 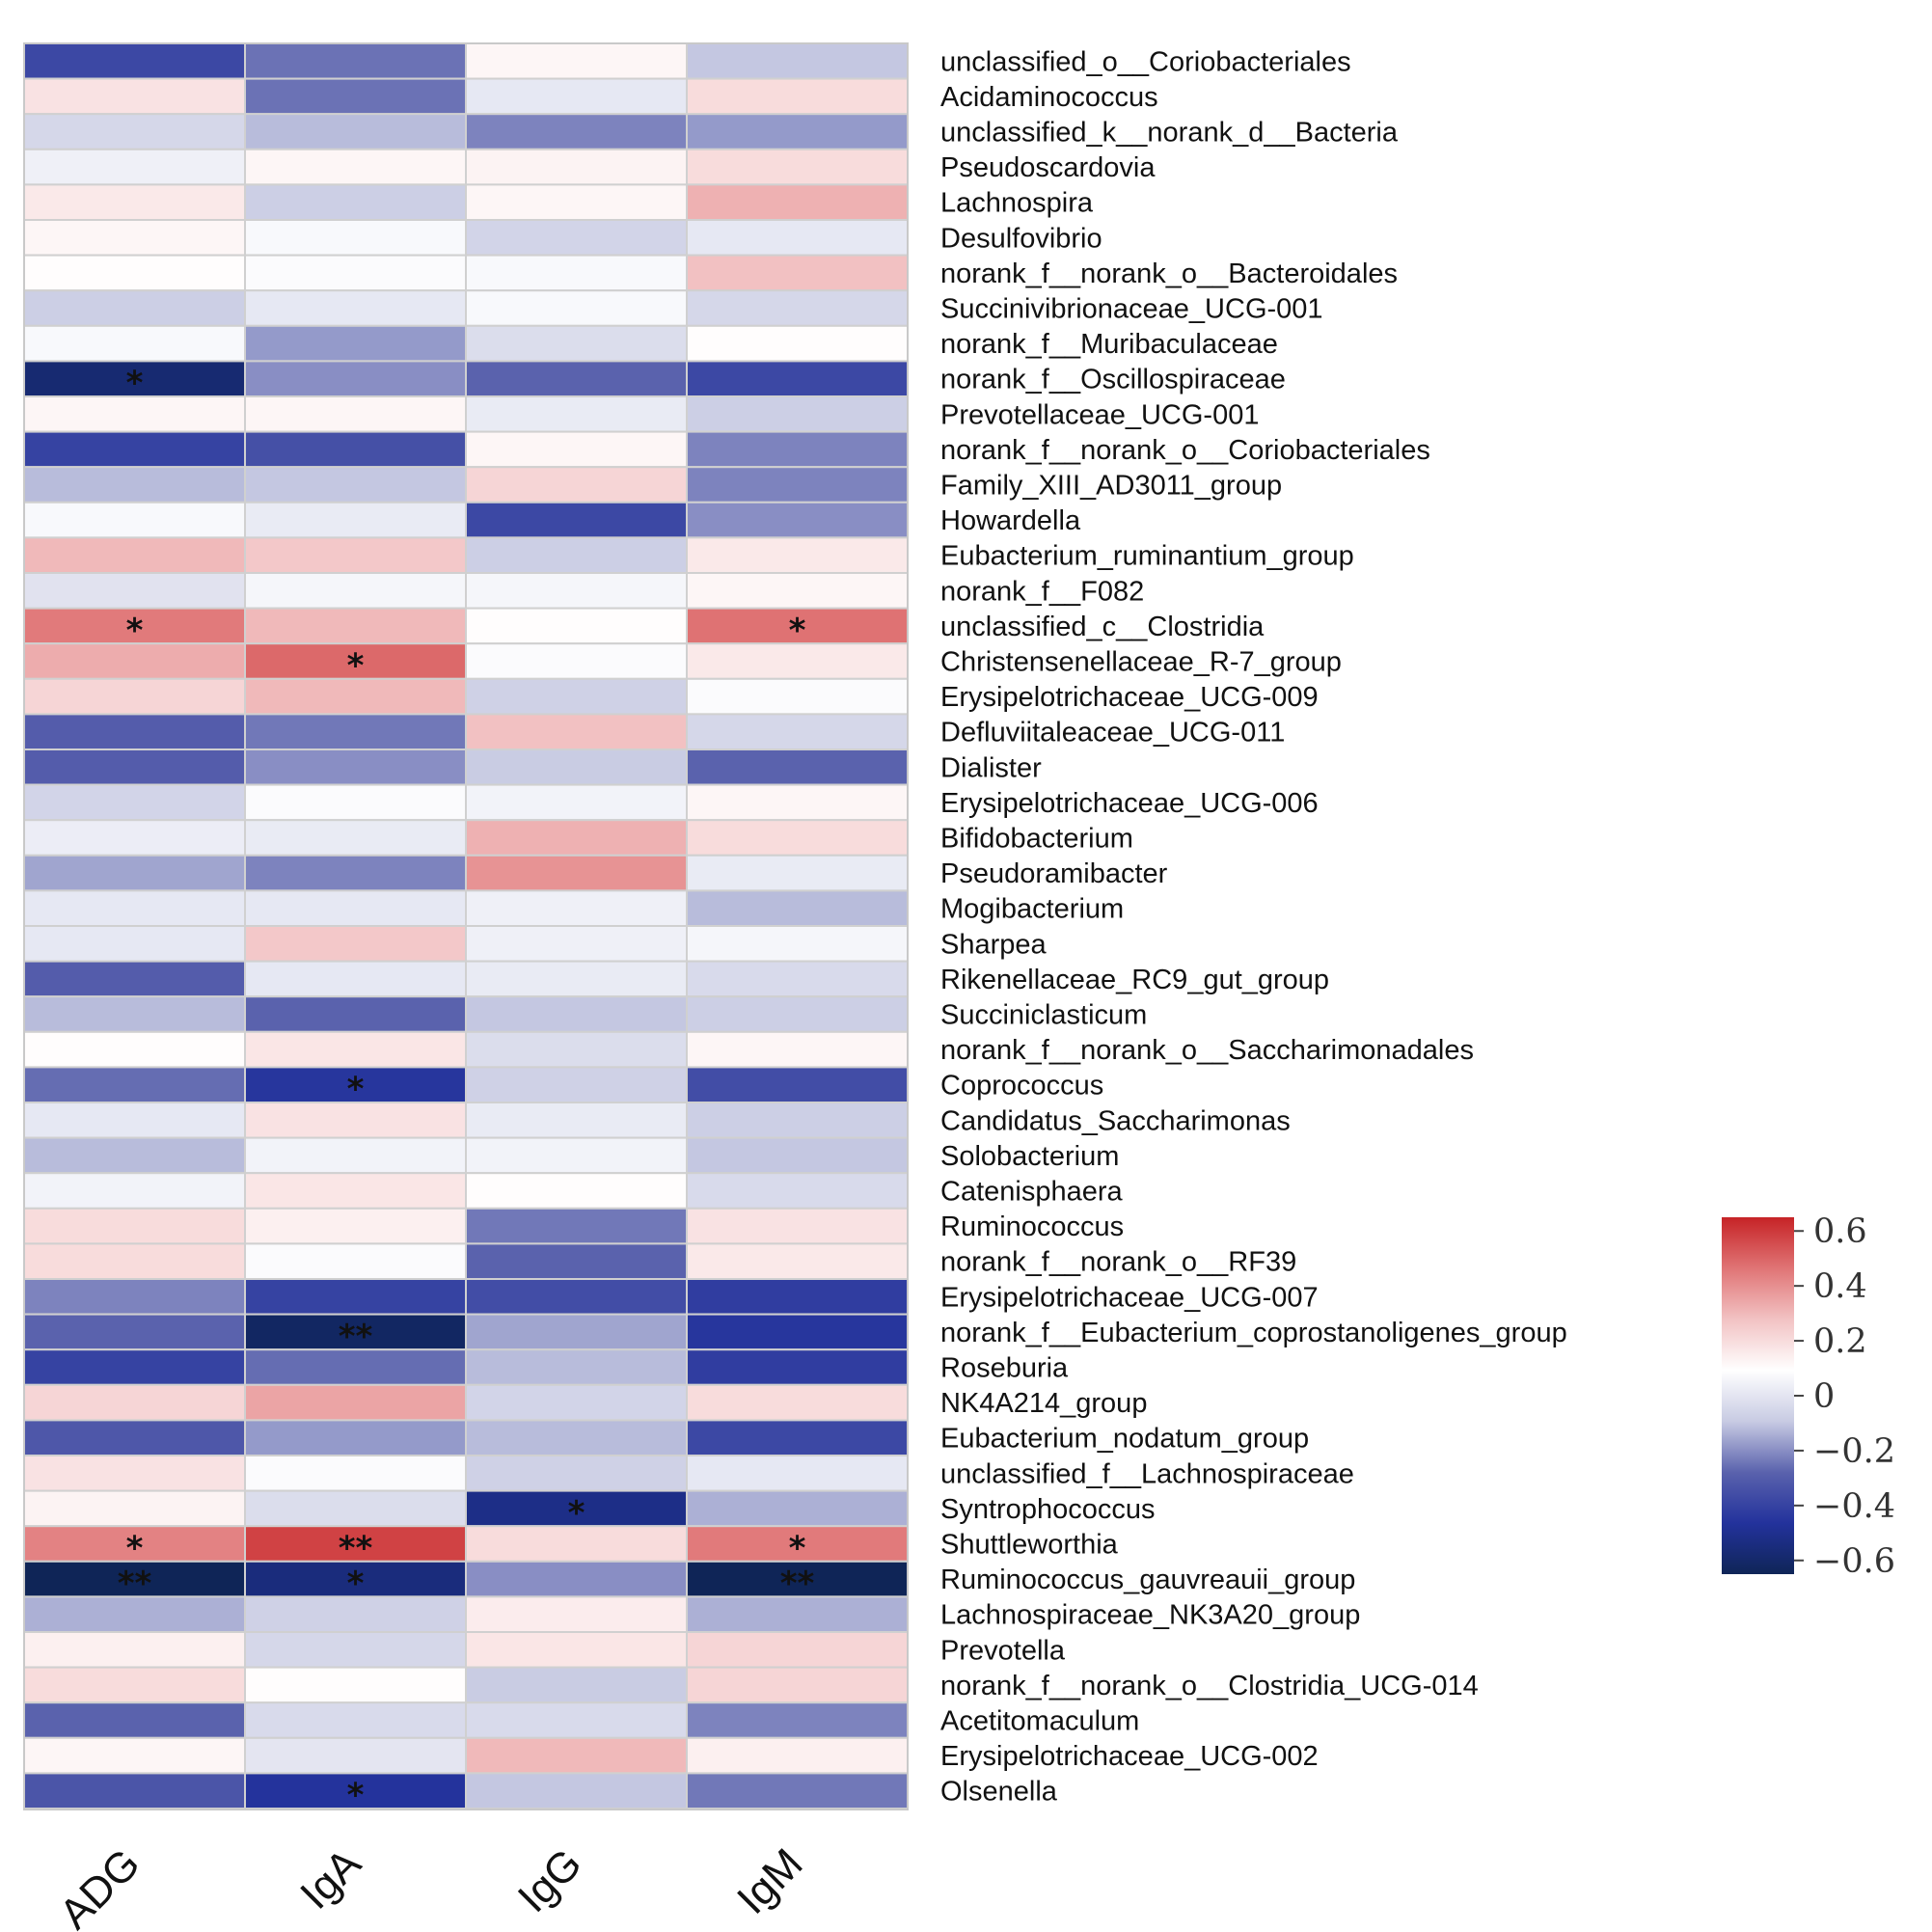 I want to click on row-label: norank_f__norank_o__Coriobacteriales, so click(x=1185, y=450).